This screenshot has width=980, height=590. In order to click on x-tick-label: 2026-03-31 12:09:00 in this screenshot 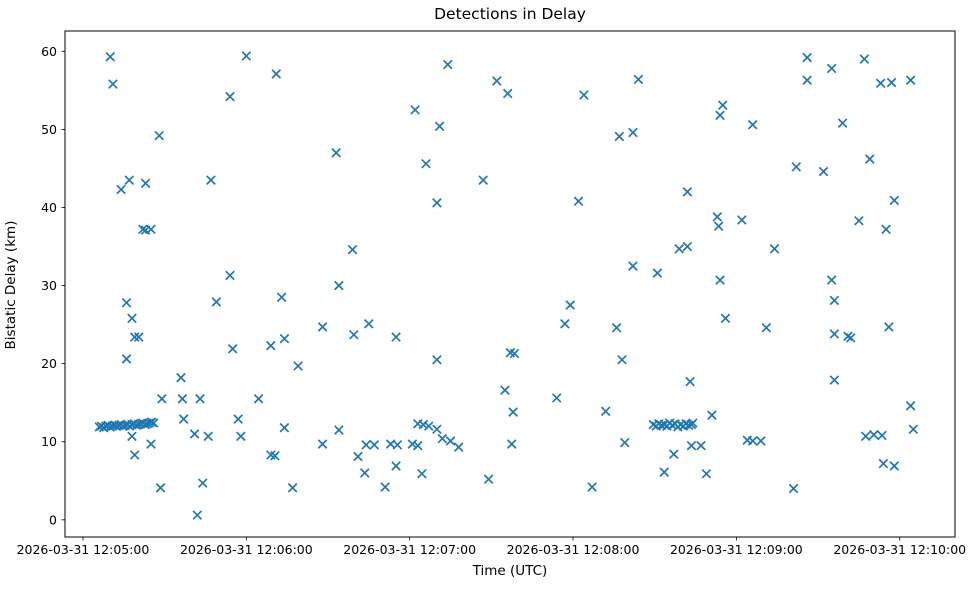, I will do `click(736, 549)`.